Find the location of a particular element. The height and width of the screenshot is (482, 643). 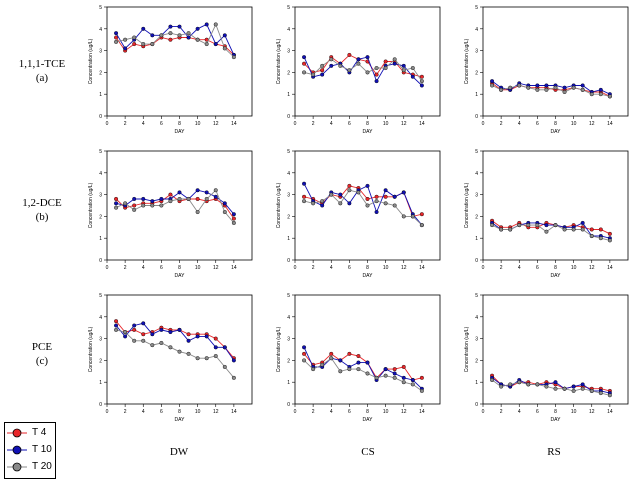

row-label-pce-name: PCE is located at coordinates (42, 347).